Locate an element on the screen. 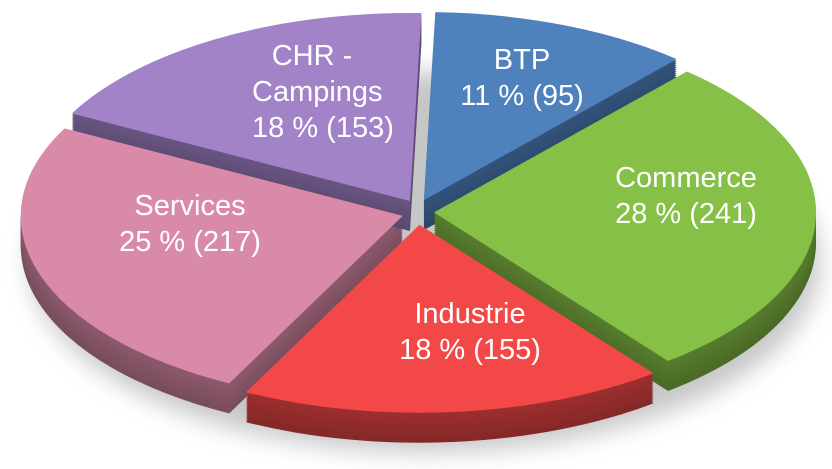  slice-label: Commerce 28 % (241) is located at coordinates (686, 196).